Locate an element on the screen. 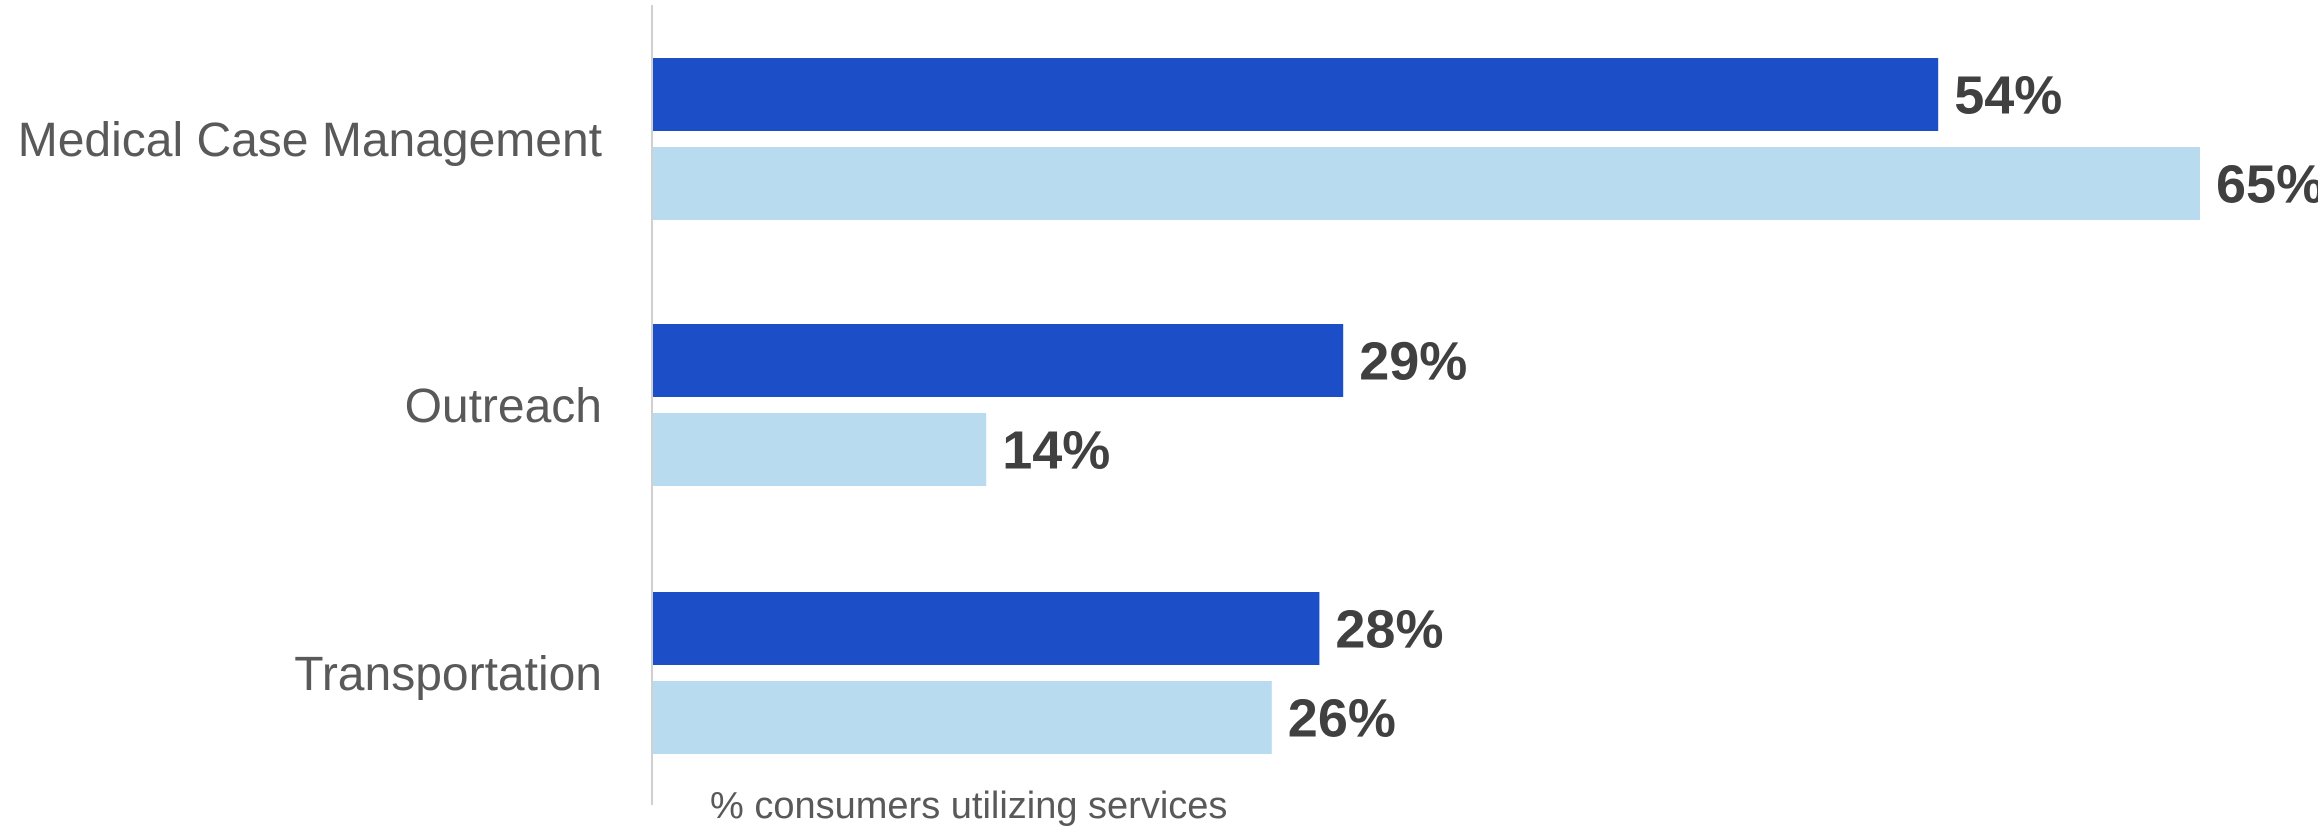  category-label: Medical Case Management is located at coordinates (310, 140).